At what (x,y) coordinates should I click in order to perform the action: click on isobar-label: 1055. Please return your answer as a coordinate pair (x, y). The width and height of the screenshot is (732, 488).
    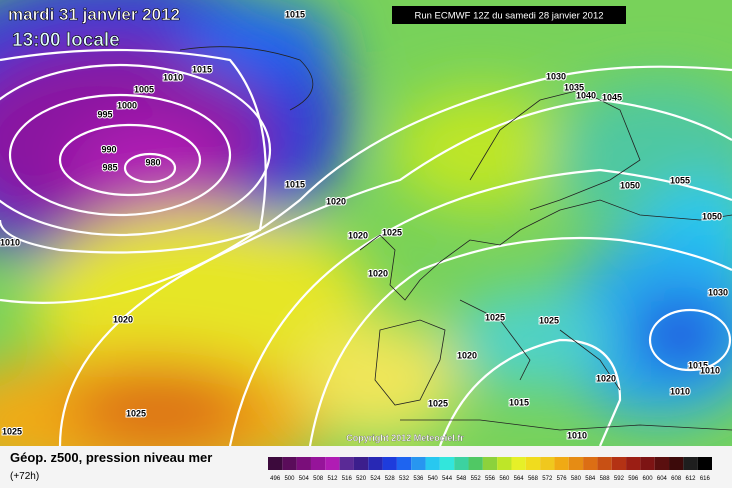
    Looking at the image, I should click on (680, 180).